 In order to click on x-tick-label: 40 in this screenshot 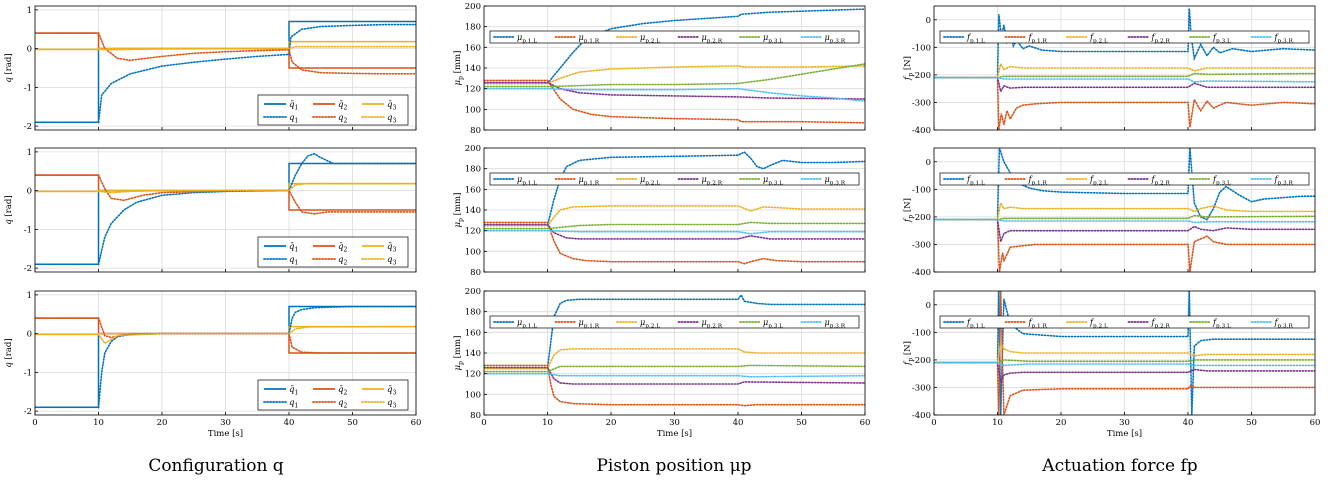, I will do `click(289, 423)`.